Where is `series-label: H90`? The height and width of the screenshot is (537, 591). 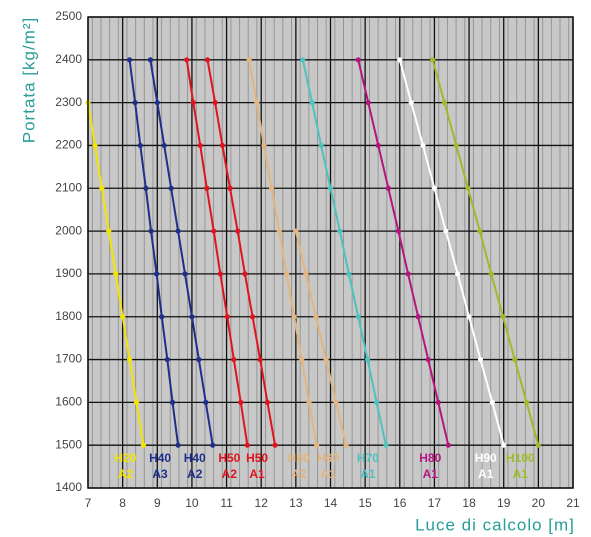
series-label: H90 is located at coordinates (486, 458).